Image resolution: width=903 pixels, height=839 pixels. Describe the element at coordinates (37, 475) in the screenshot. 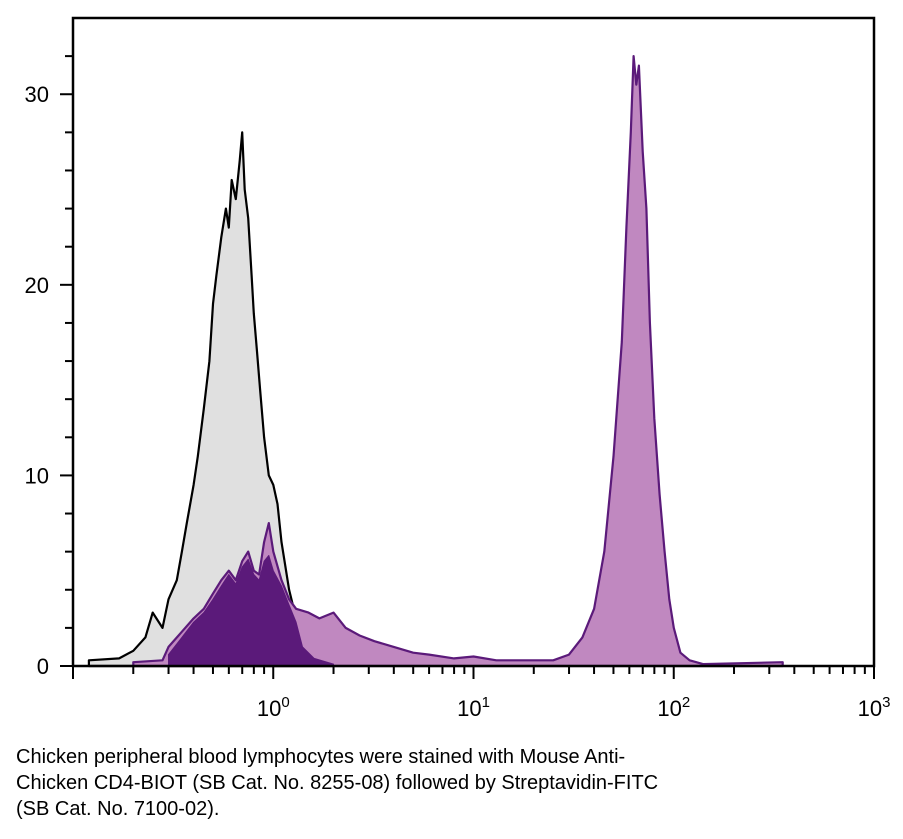

I see `y-tick-label: 10` at that location.